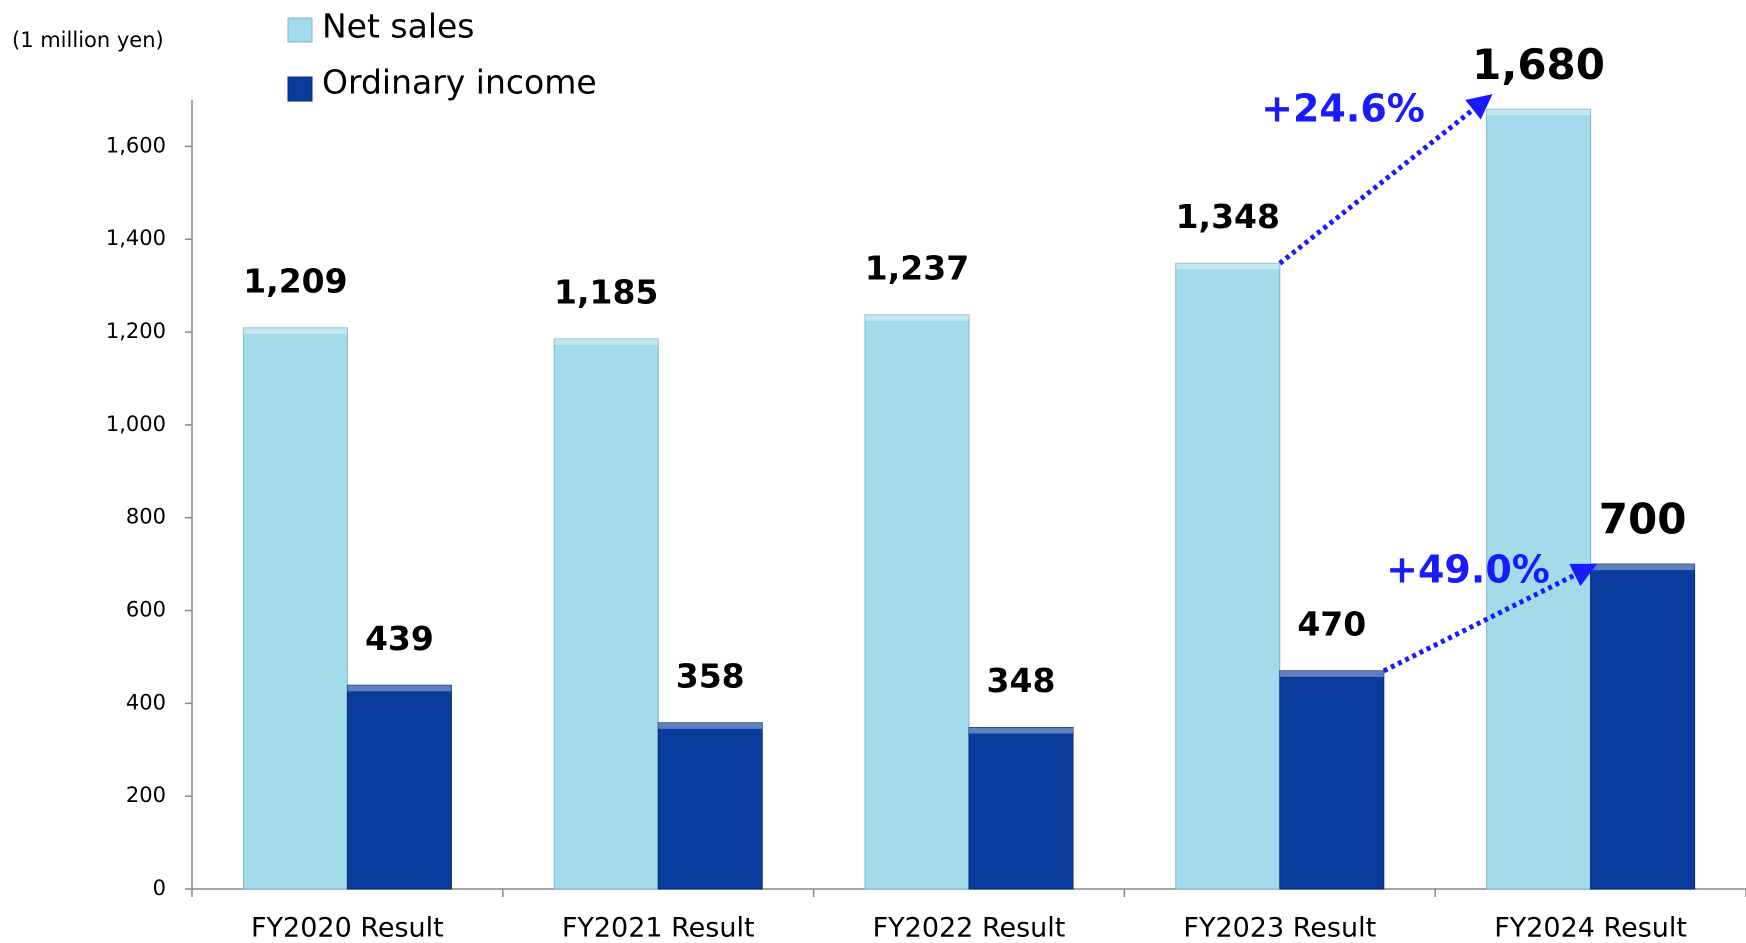 The image size is (1746, 943). Describe the element at coordinates (710, 675) in the screenshot. I see `data-label: 358` at that location.